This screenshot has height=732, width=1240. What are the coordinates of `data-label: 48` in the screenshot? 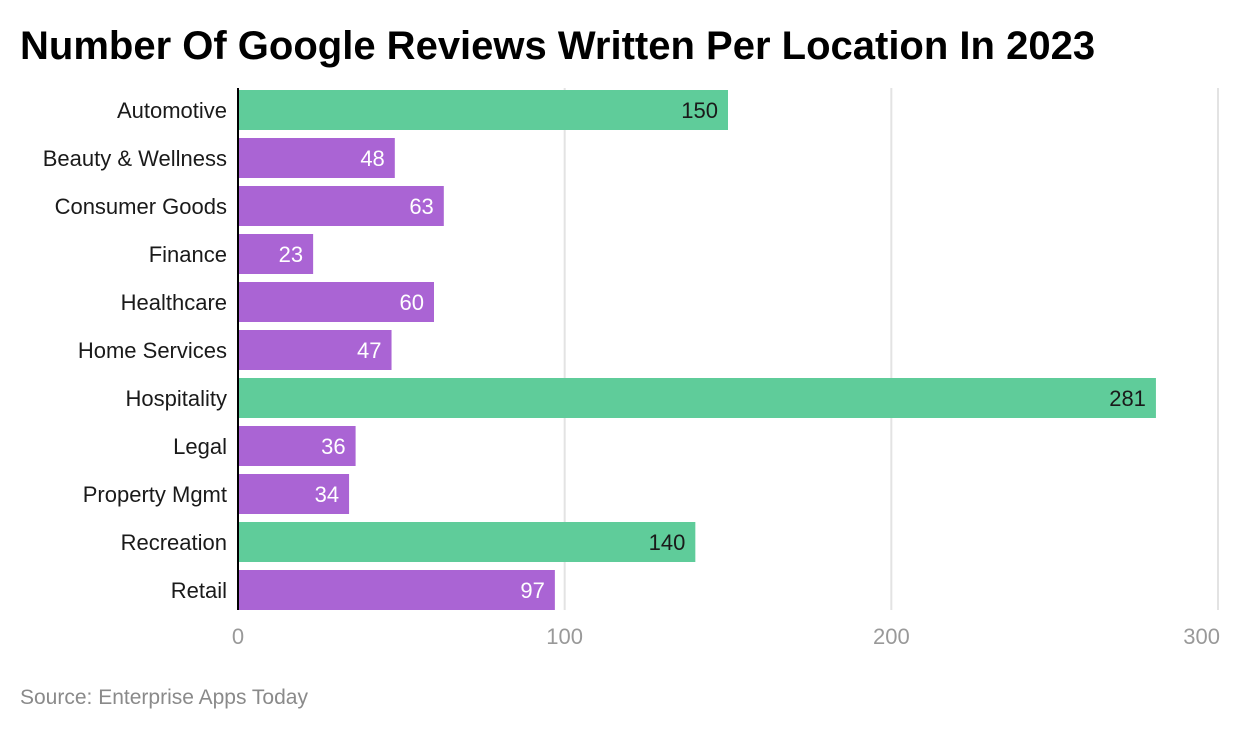 It's located at (372, 158).